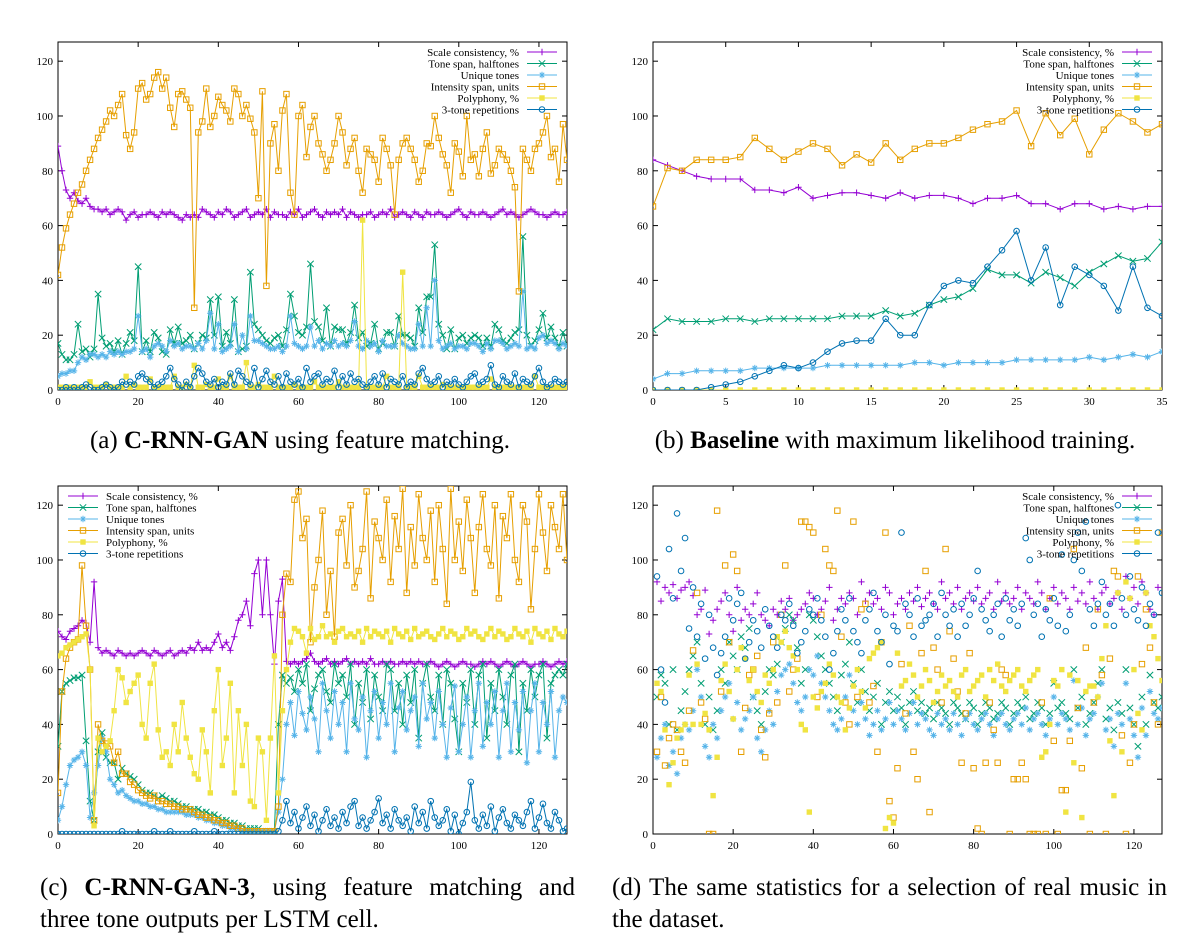 The width and height of the screenshot is (1200, 949). What do you see at coordinates (48, 172) in the screenshot?
I see `y-tick-label: 80` at bounding box center [48, 172].